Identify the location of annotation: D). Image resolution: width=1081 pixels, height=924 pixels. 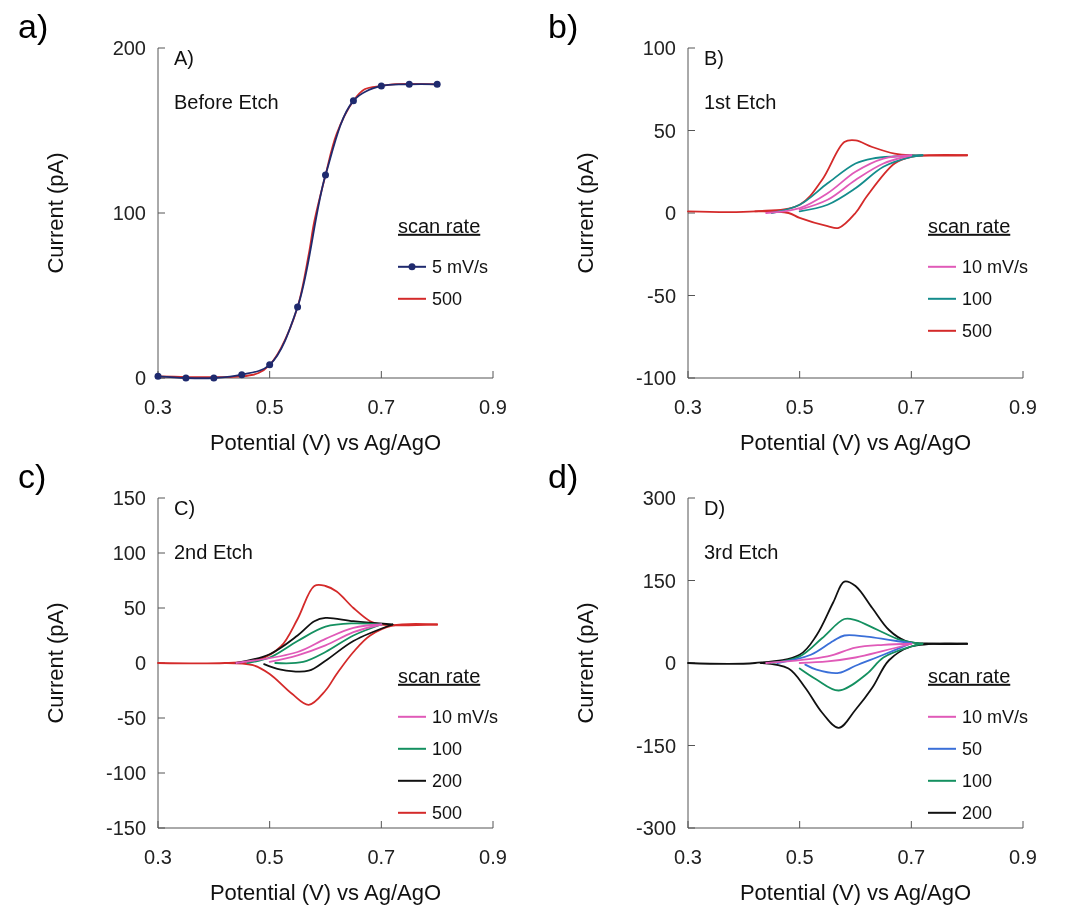
(715, 508).